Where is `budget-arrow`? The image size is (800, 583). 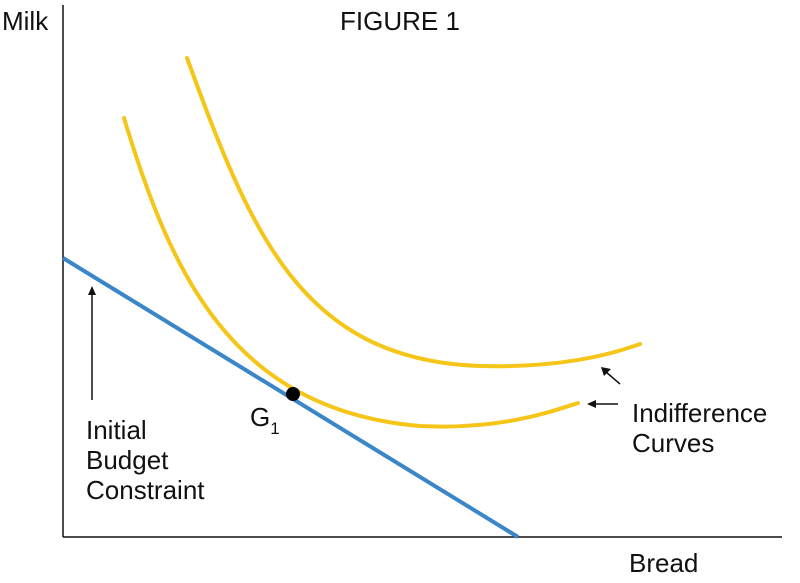 budget-arrow is located at coordinates (92, 343).